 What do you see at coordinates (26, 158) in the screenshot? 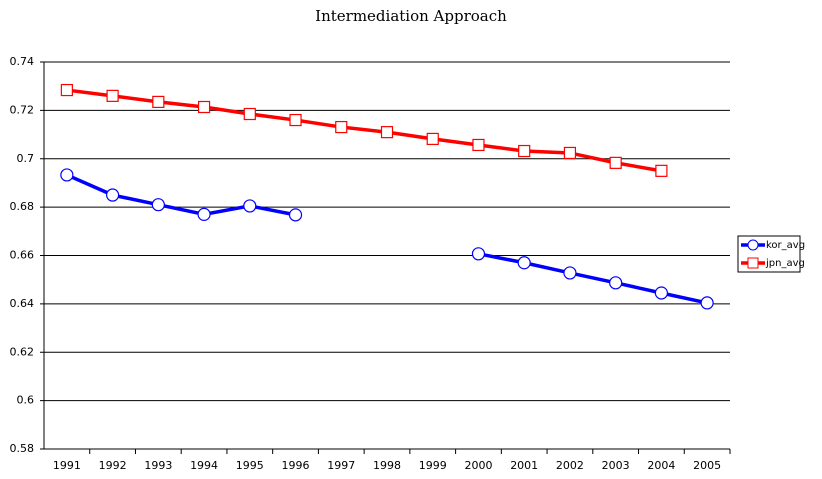
I see `y-tick-label: 0.7` at bounding box center [26, 158].